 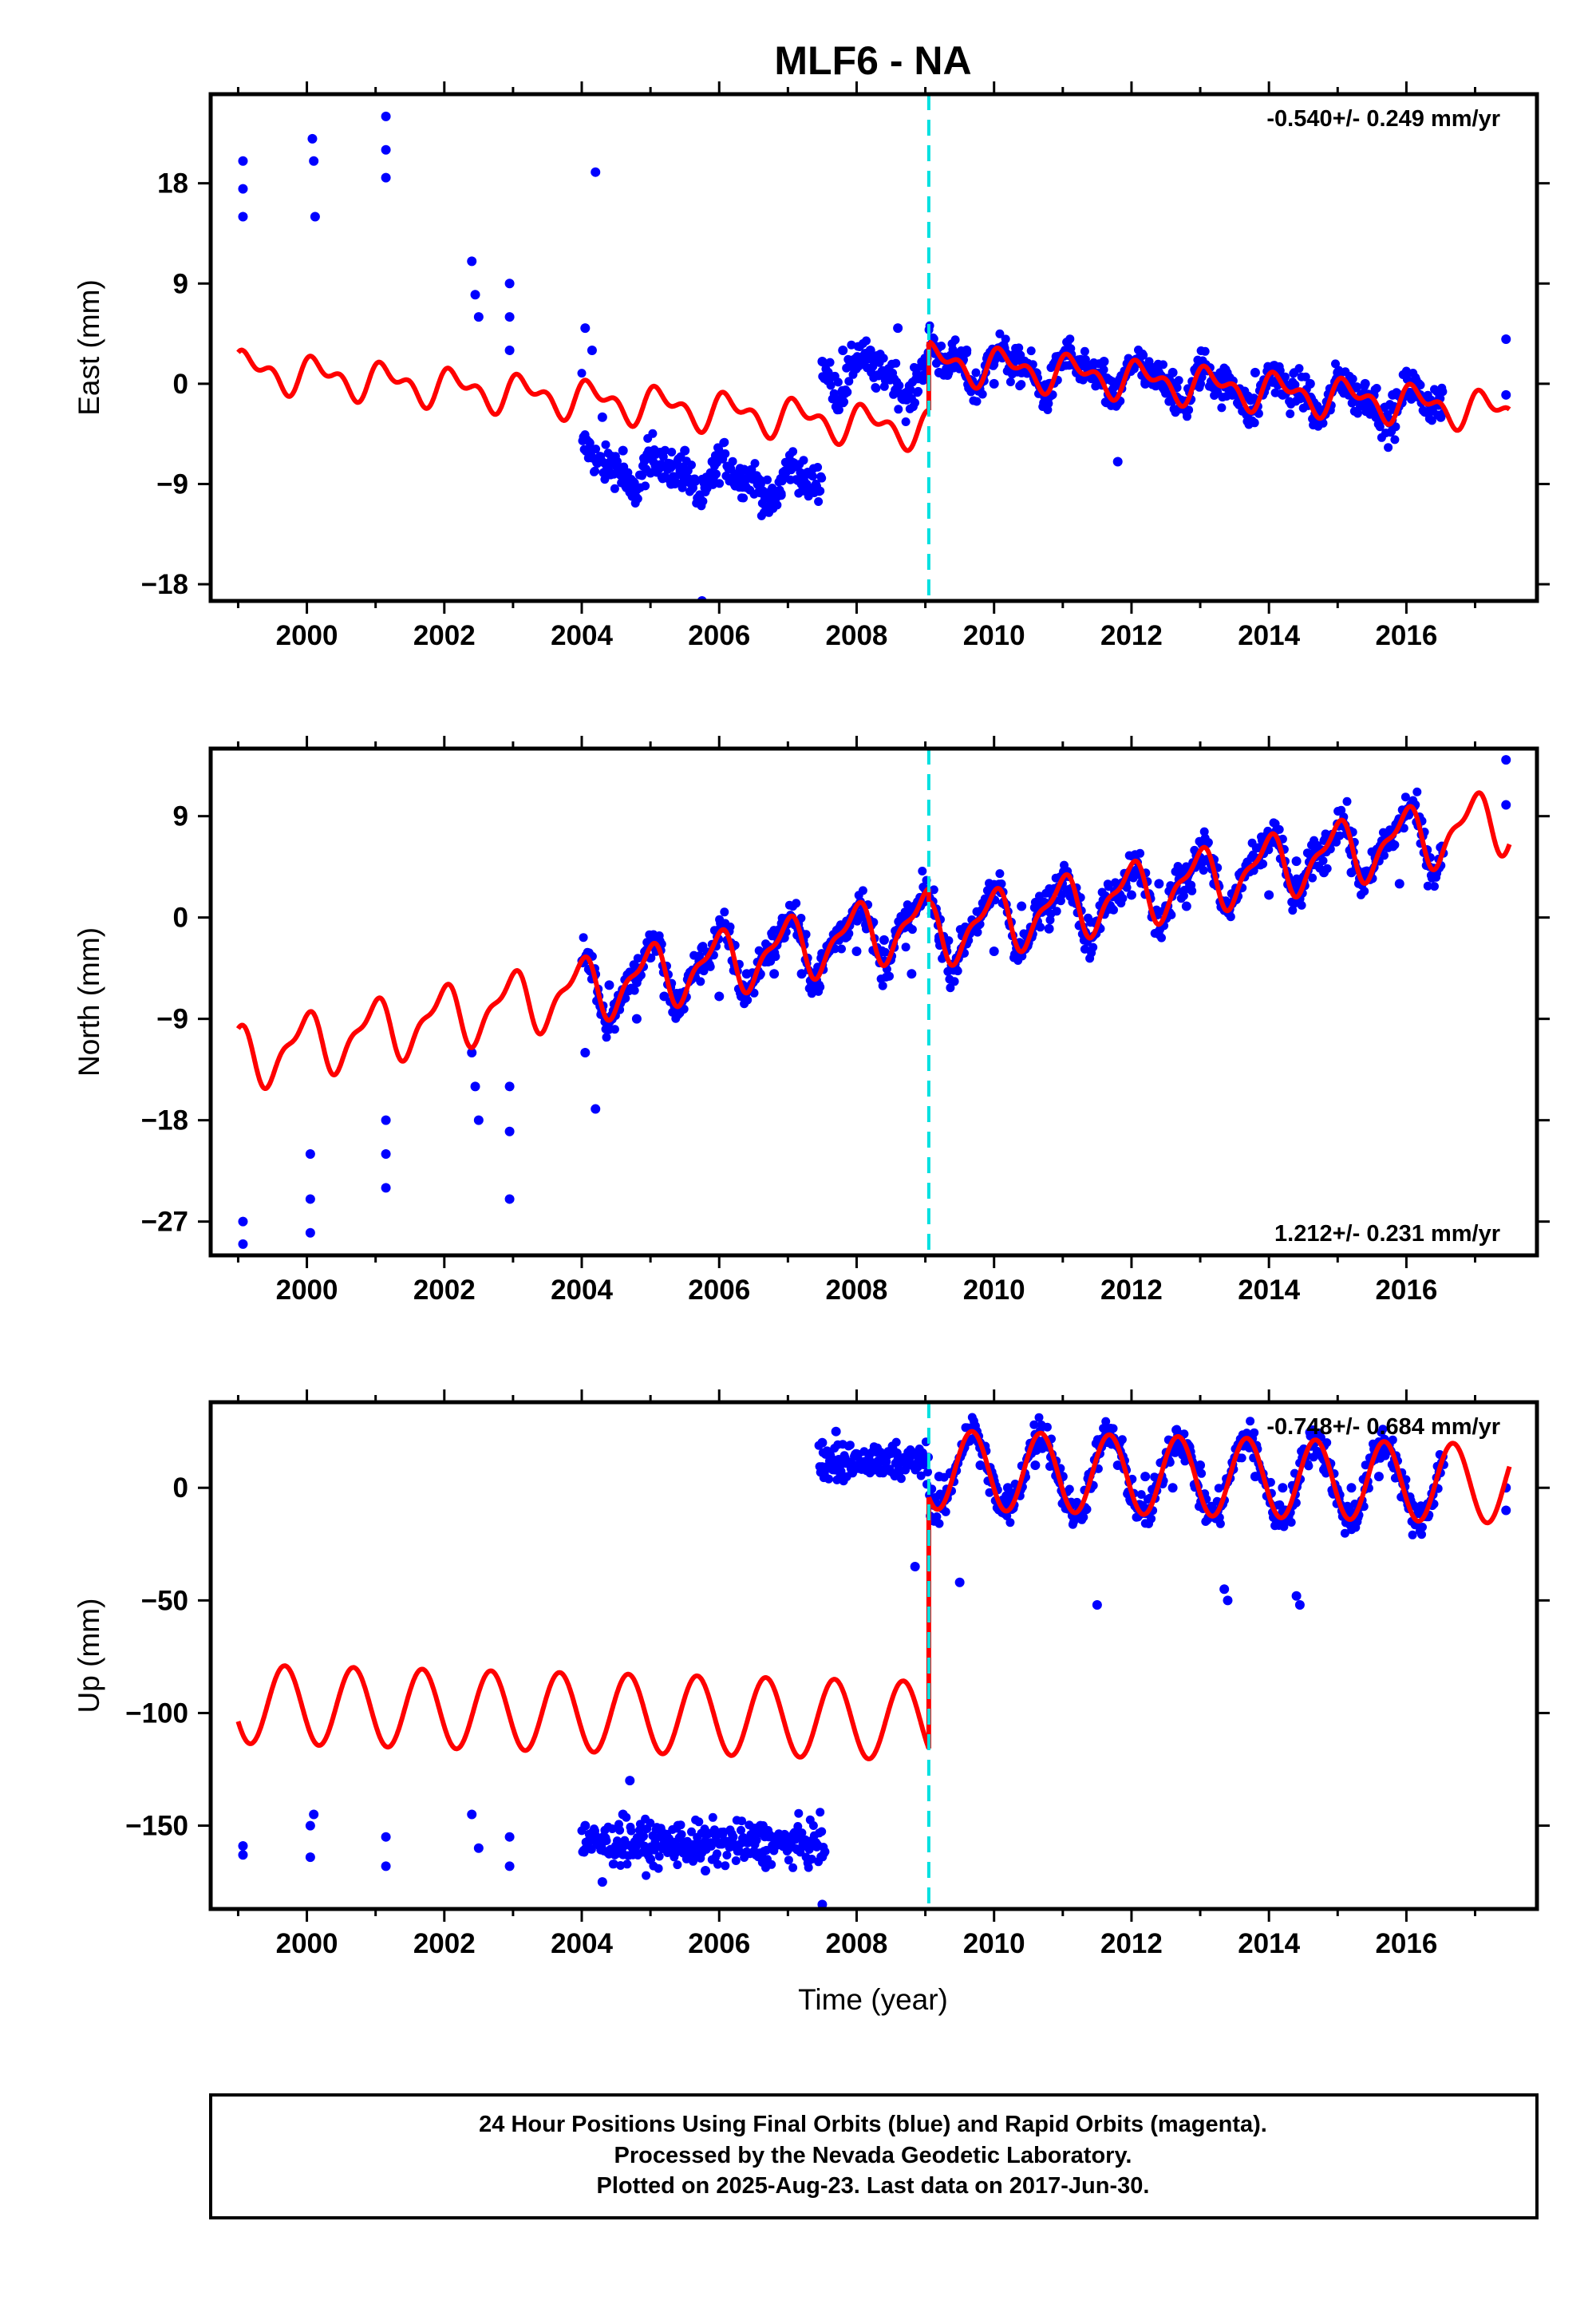 I want to click on x-axis-label: Time (year), so click(x=873, y=1999).